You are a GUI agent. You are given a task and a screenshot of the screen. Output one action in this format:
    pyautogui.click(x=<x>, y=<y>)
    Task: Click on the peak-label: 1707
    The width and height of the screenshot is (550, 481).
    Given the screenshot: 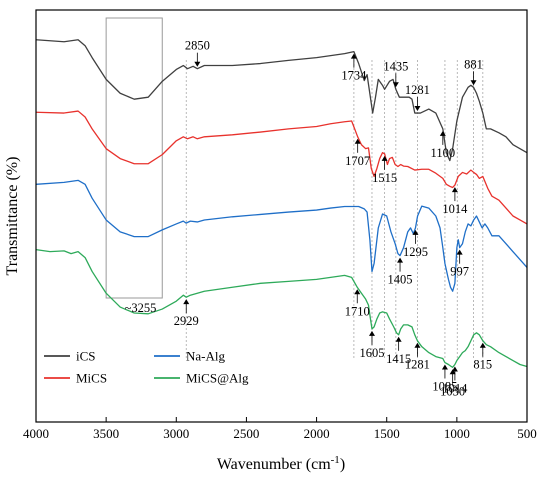 What is the action you would take?
    pyautogui.click(x=357, y=153)
    